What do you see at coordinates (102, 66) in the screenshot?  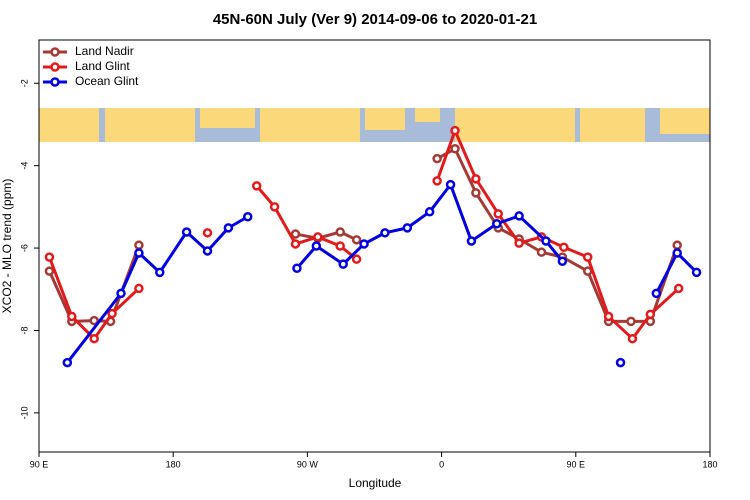 I see `legend-label: Land Glint` at bounding box center [102, 66].